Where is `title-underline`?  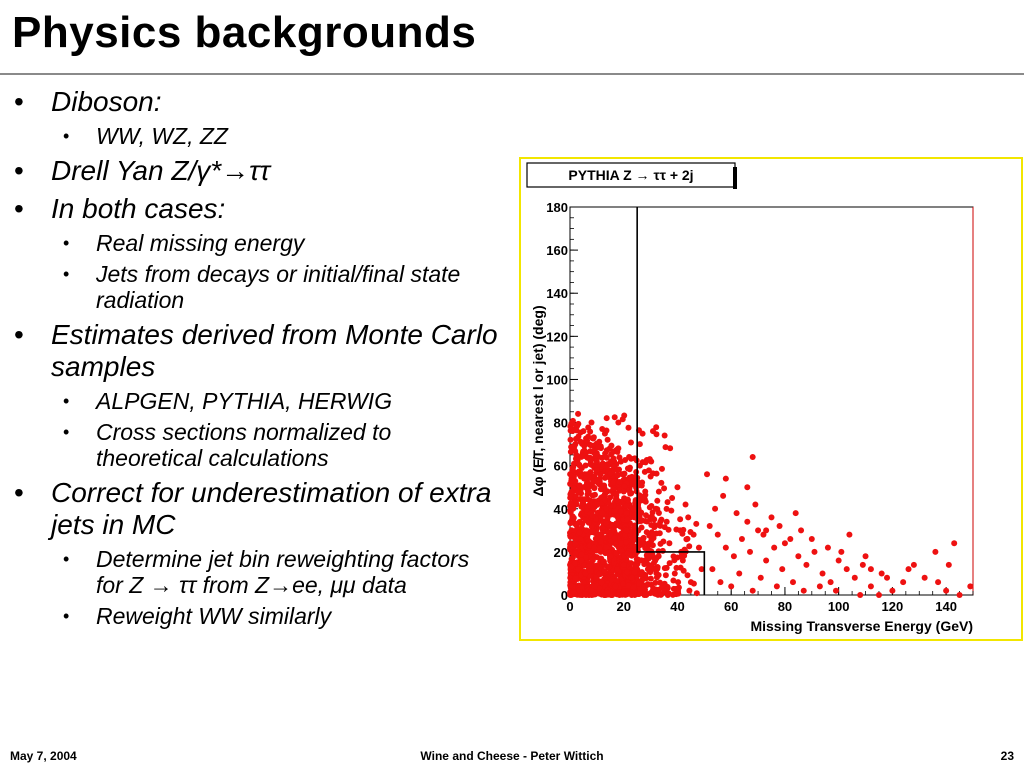
title-underline is located at coordinates (512, 74).